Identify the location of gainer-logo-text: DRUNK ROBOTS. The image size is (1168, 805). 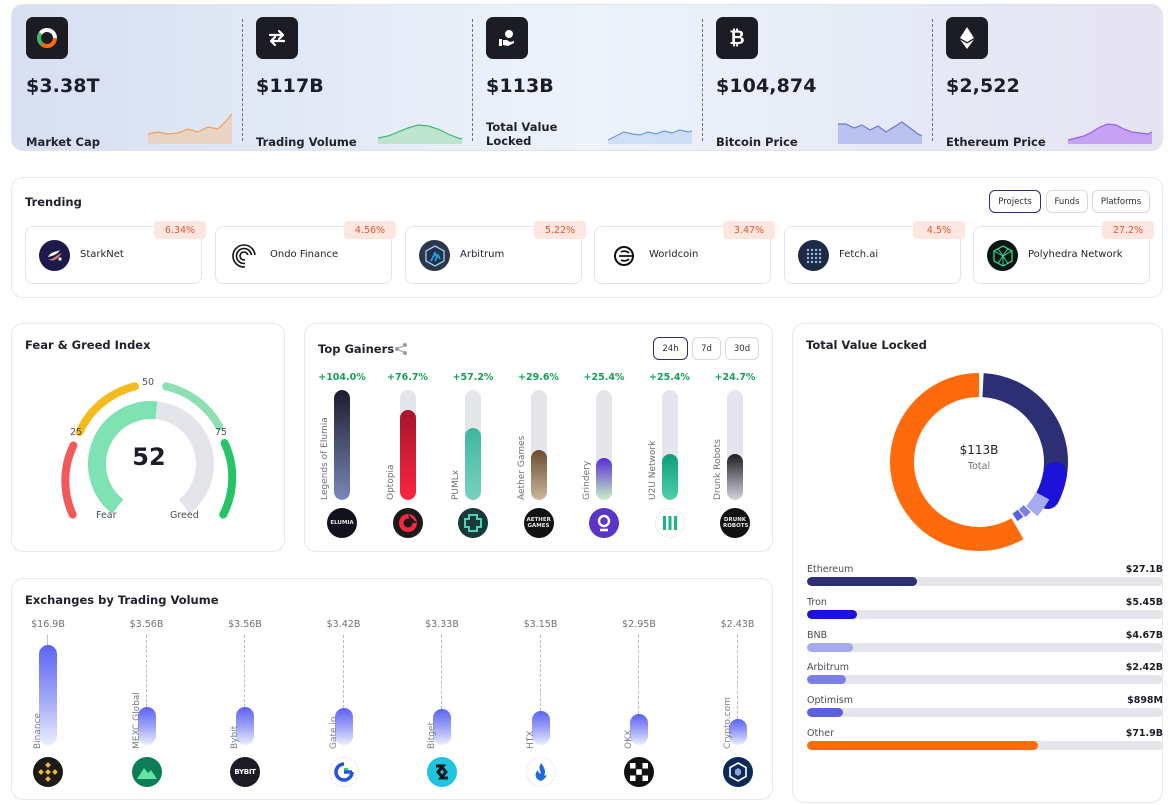
(736, 523).